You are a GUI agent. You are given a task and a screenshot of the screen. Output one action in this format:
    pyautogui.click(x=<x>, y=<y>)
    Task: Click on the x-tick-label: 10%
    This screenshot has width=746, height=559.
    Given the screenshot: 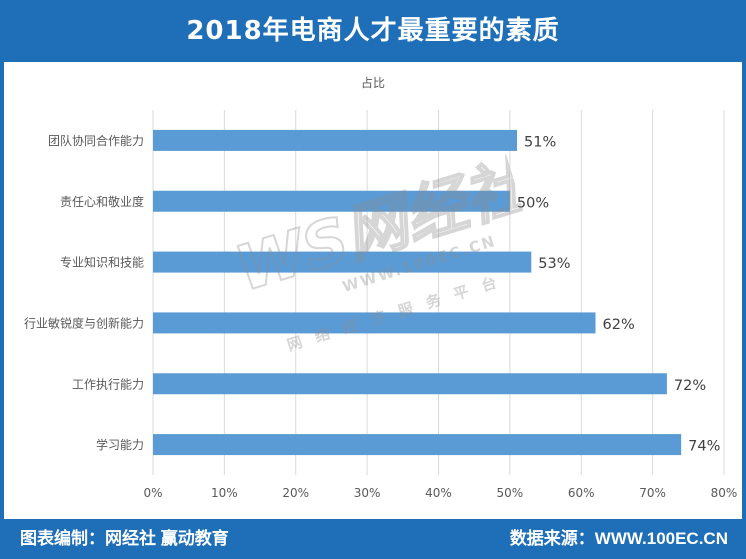 What is the action you would take?
    pyautogui.click(x=224, y=493)
    